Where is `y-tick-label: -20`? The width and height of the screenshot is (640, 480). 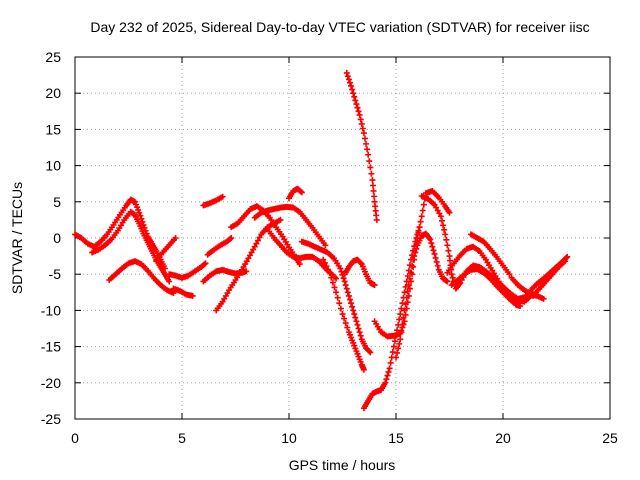
y-tick-label: -20 is located at coordinates (51, 383).